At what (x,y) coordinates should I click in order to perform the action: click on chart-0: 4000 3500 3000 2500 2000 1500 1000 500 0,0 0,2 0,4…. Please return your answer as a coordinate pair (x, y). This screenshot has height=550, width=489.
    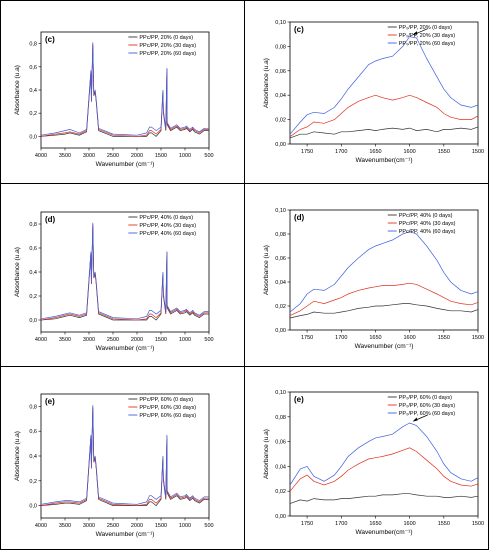
    Looking at the image, I should click on (114, 99).